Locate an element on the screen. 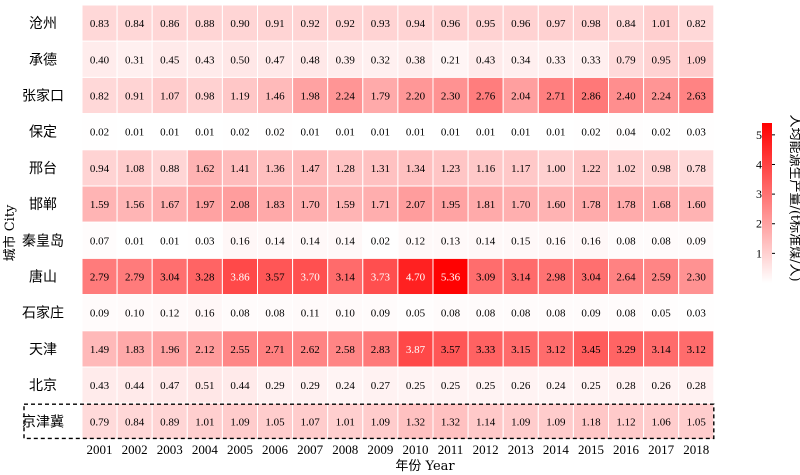  cell-value: 0.47 is located at coordinates (170, 386).